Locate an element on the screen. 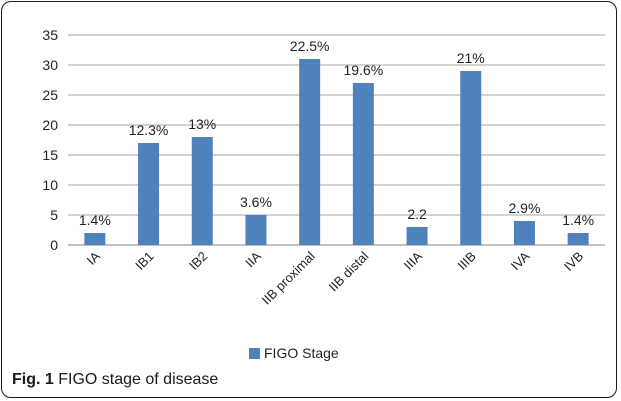 The height and width of the screenshot is (401, 621). x-tick-label: IIIB is located at coordinates (466, 261).